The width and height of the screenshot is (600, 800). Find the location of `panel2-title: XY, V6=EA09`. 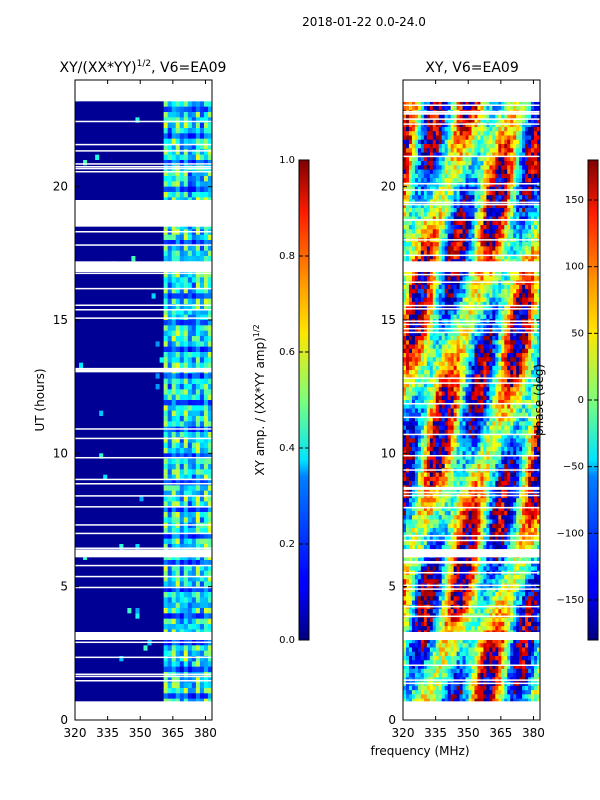

panel2-title: XY, V6=EA09 is located at coordinates (472, 68).